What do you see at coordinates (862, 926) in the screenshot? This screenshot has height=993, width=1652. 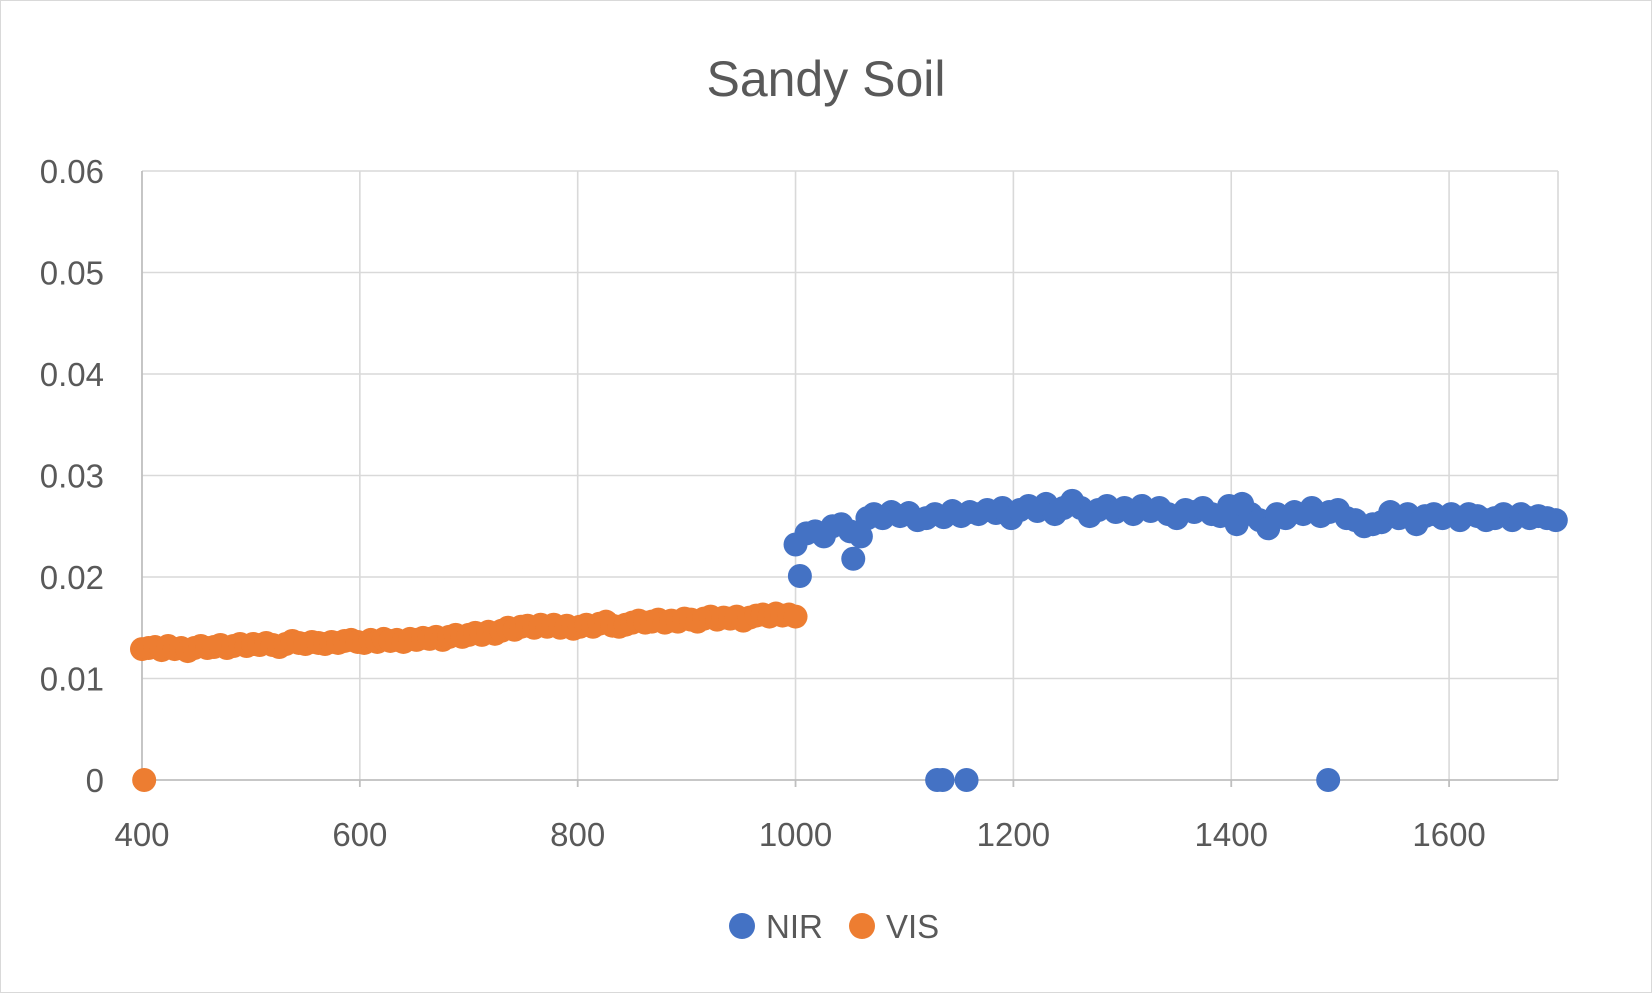 I see `legend-marker-vis` at bounding box center [862, 926].